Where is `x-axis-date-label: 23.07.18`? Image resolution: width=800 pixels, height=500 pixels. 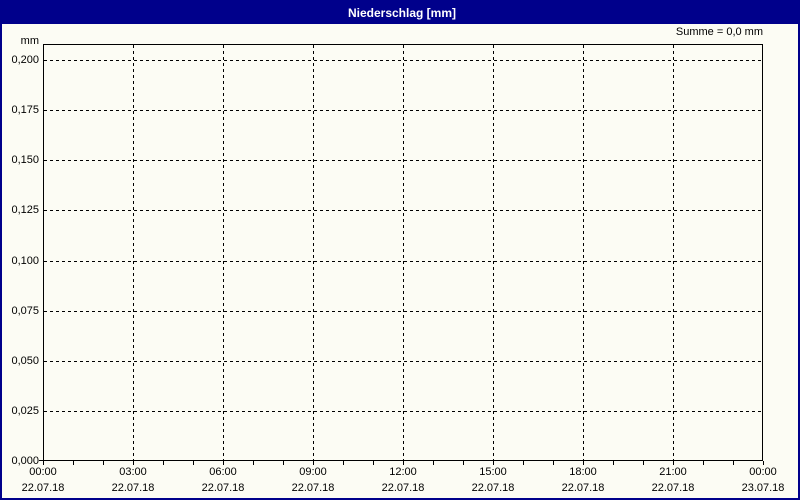
x-axis-date-label: 23.07.18 is located at coordinates (763, 488).